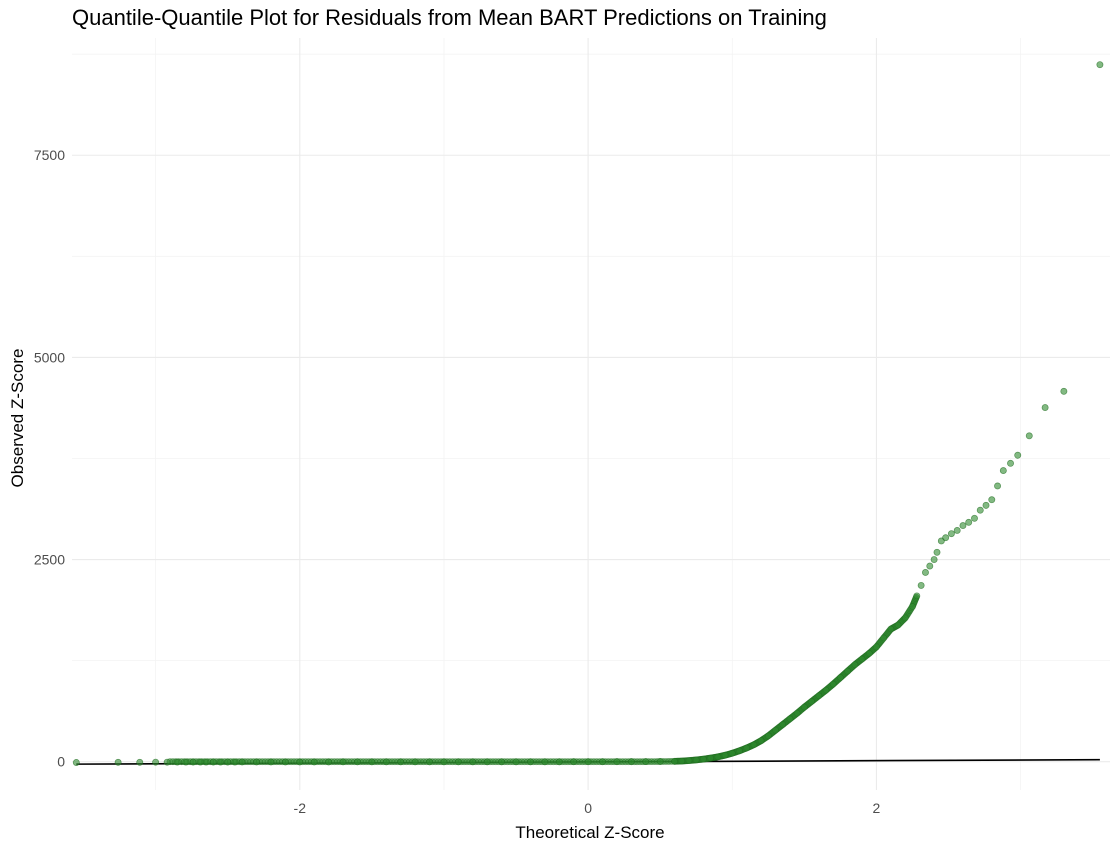  Describe the element at coordinates (543, 679) in the screenshot. I see `dense-point-band` at that location.